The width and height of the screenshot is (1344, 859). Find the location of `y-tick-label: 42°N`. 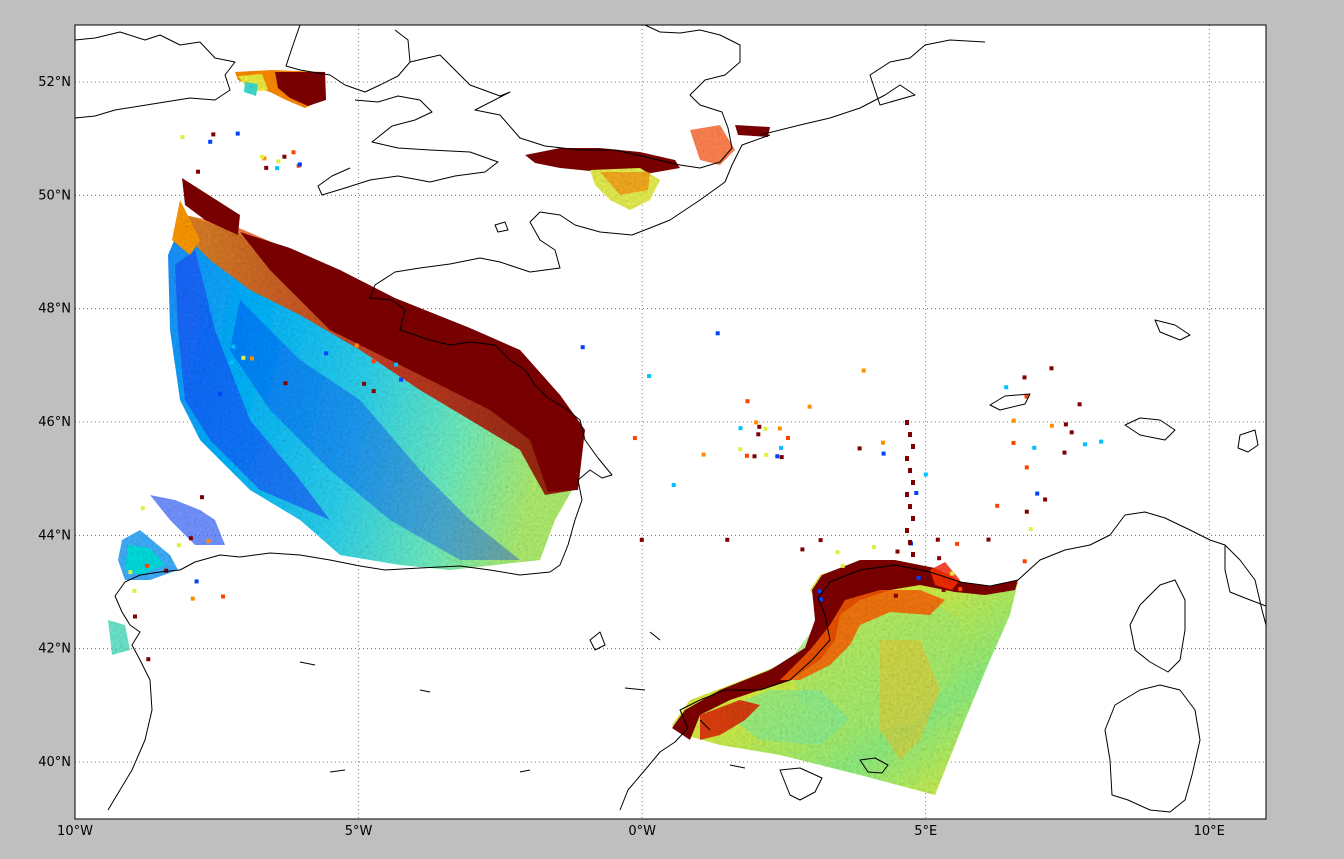

y-tick-label: 42°N is located at coordinates (54, 649).